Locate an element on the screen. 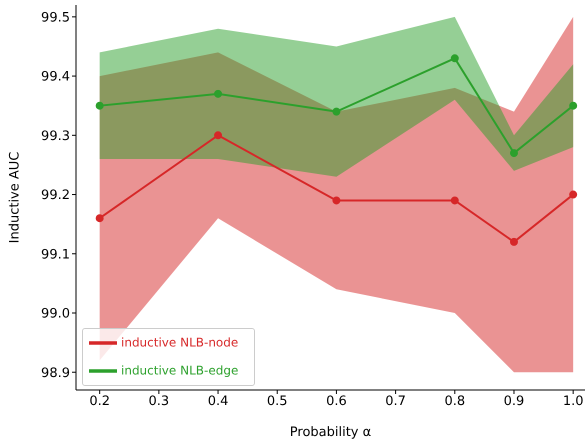 The height and width of the screenshot is (442, 587). y-tick-label: 99.1 is located at coordinates (55, 254).